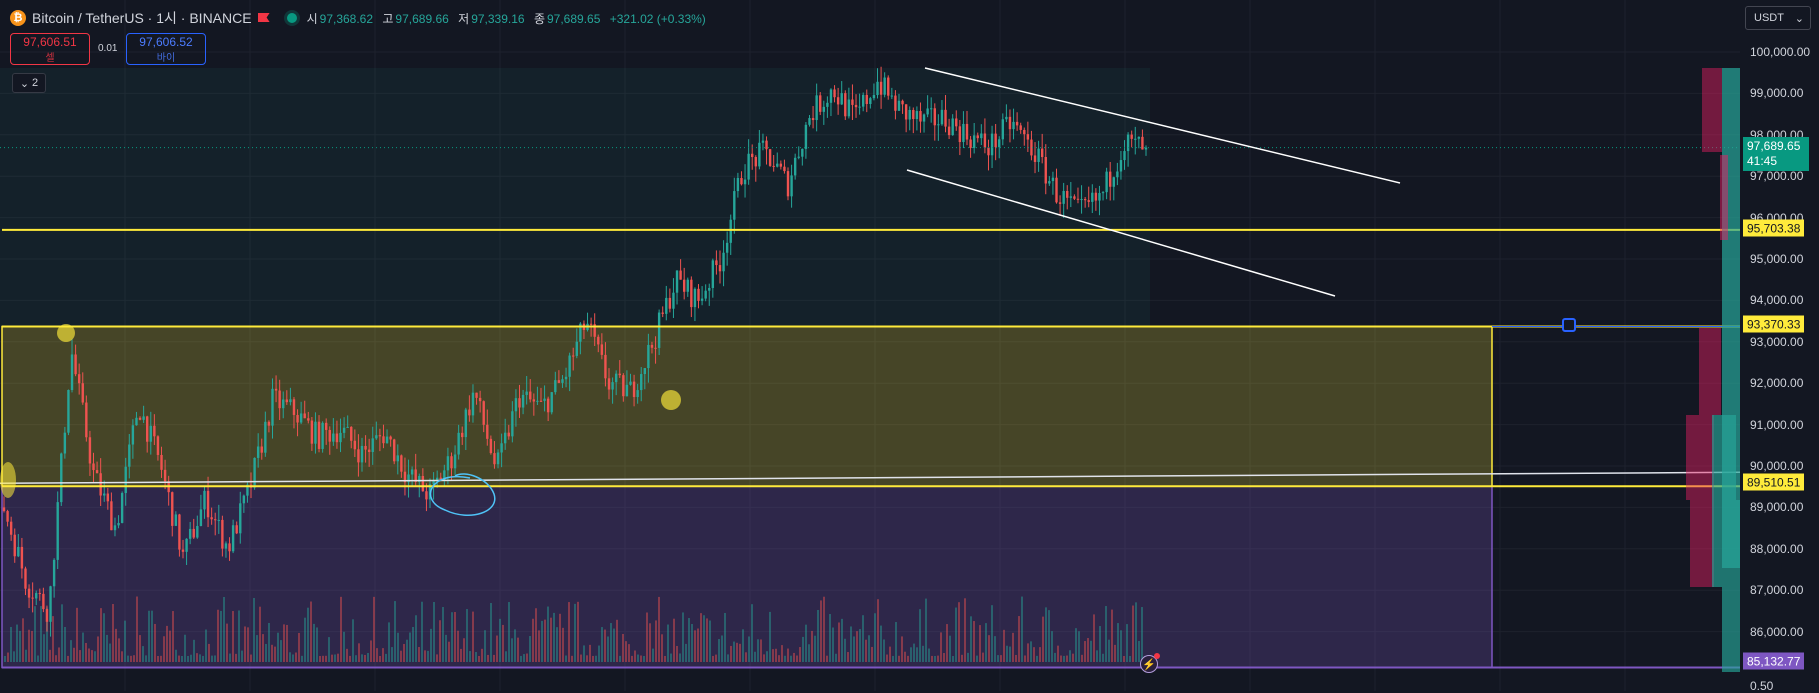  What do you see at coordinates (462, 494) in the screenshot?
I see `hand-drawn-circle` at bounding box center [462, 494].